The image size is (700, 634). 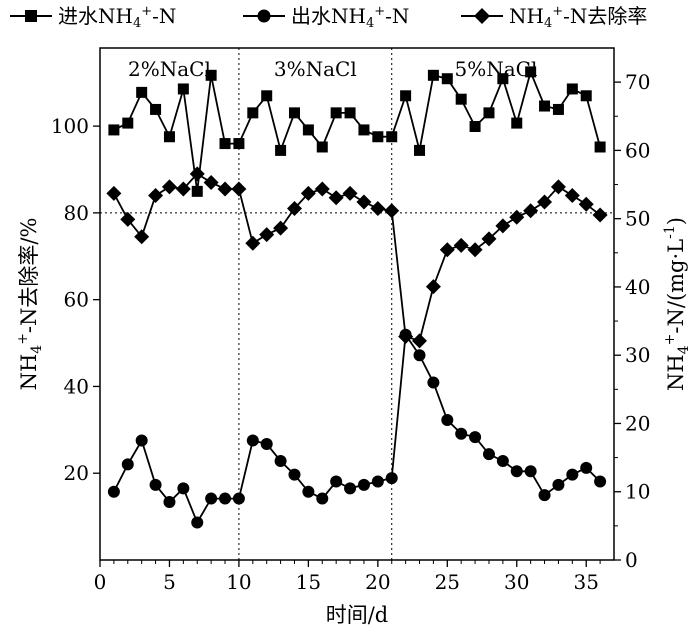 I want to click on y-right-tick-label: 0, so click(x=631, y=560).